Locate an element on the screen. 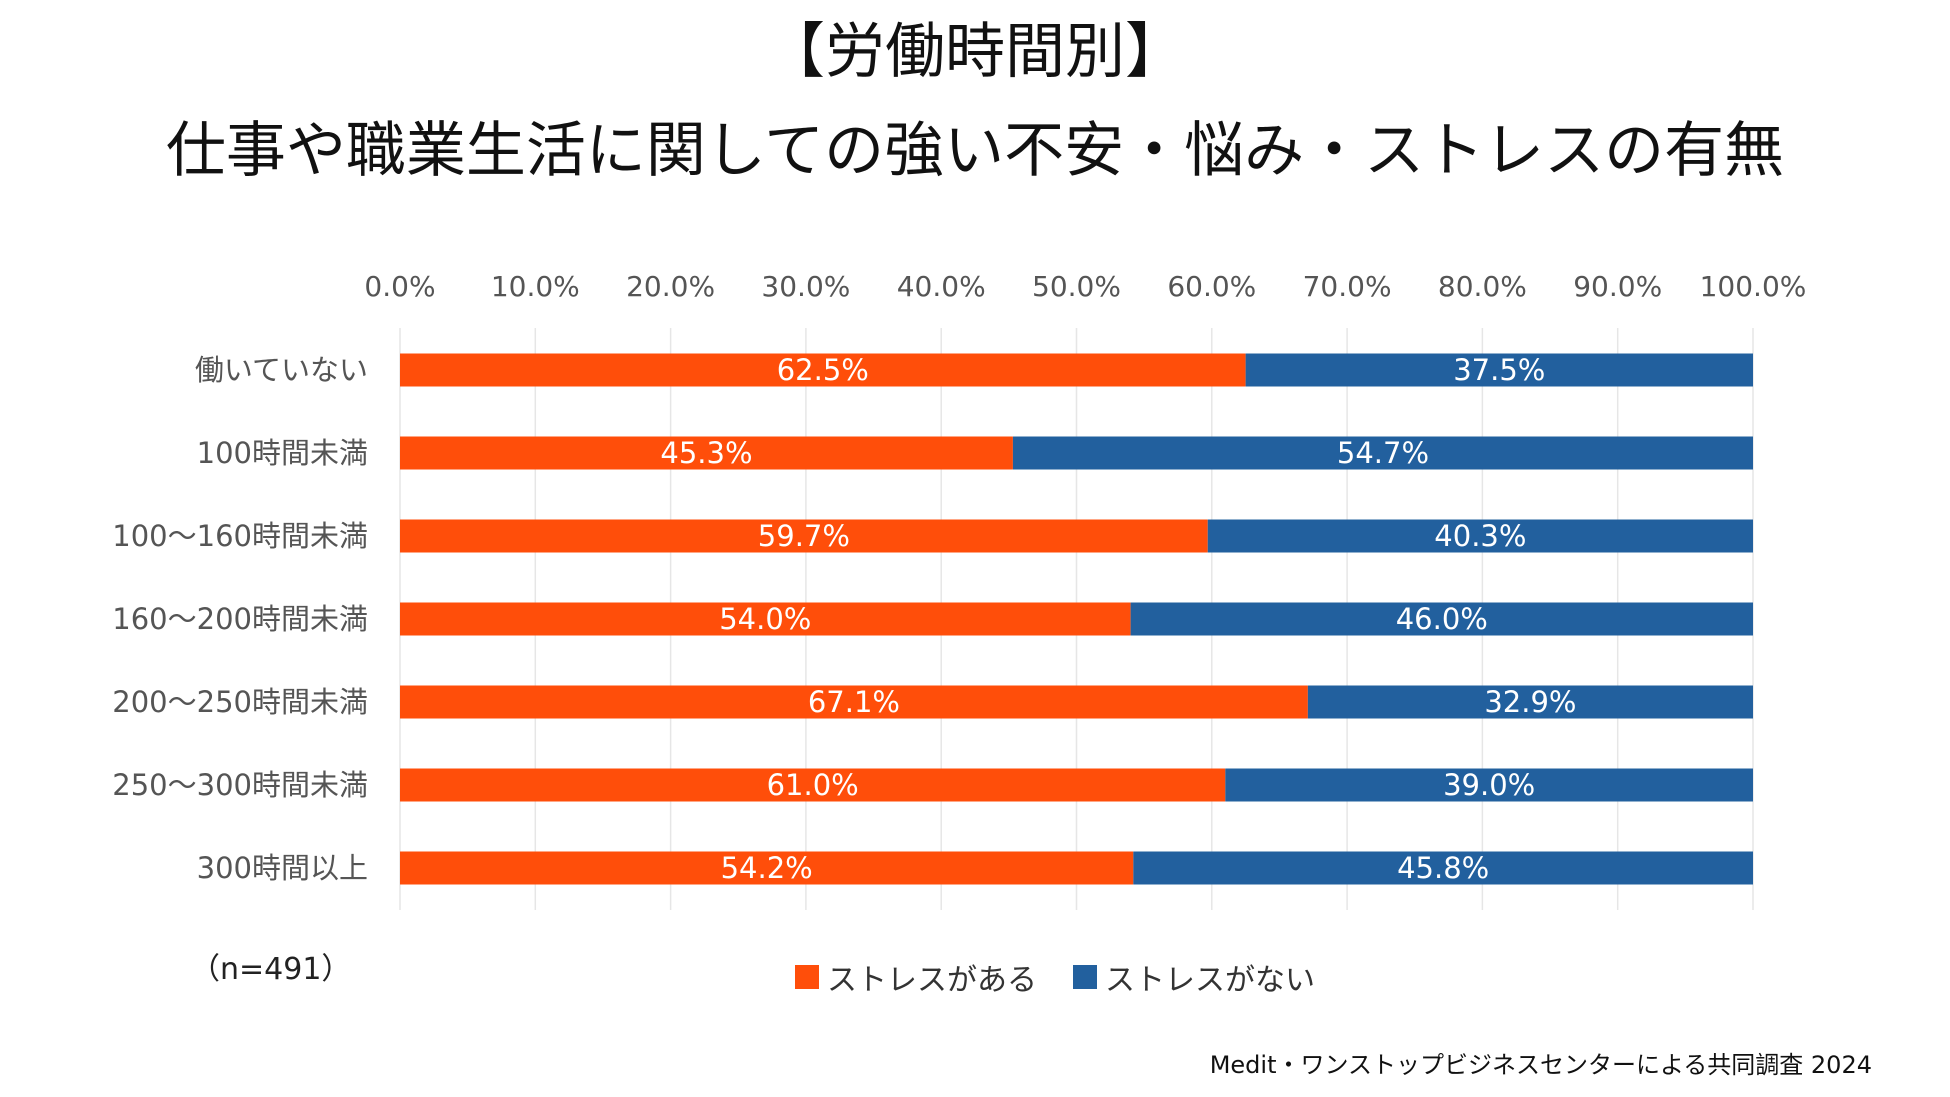 The width and height of the screenshot is (1950, 1097). x-tick-label: 70.0% is located at coordinates (1347, 286).